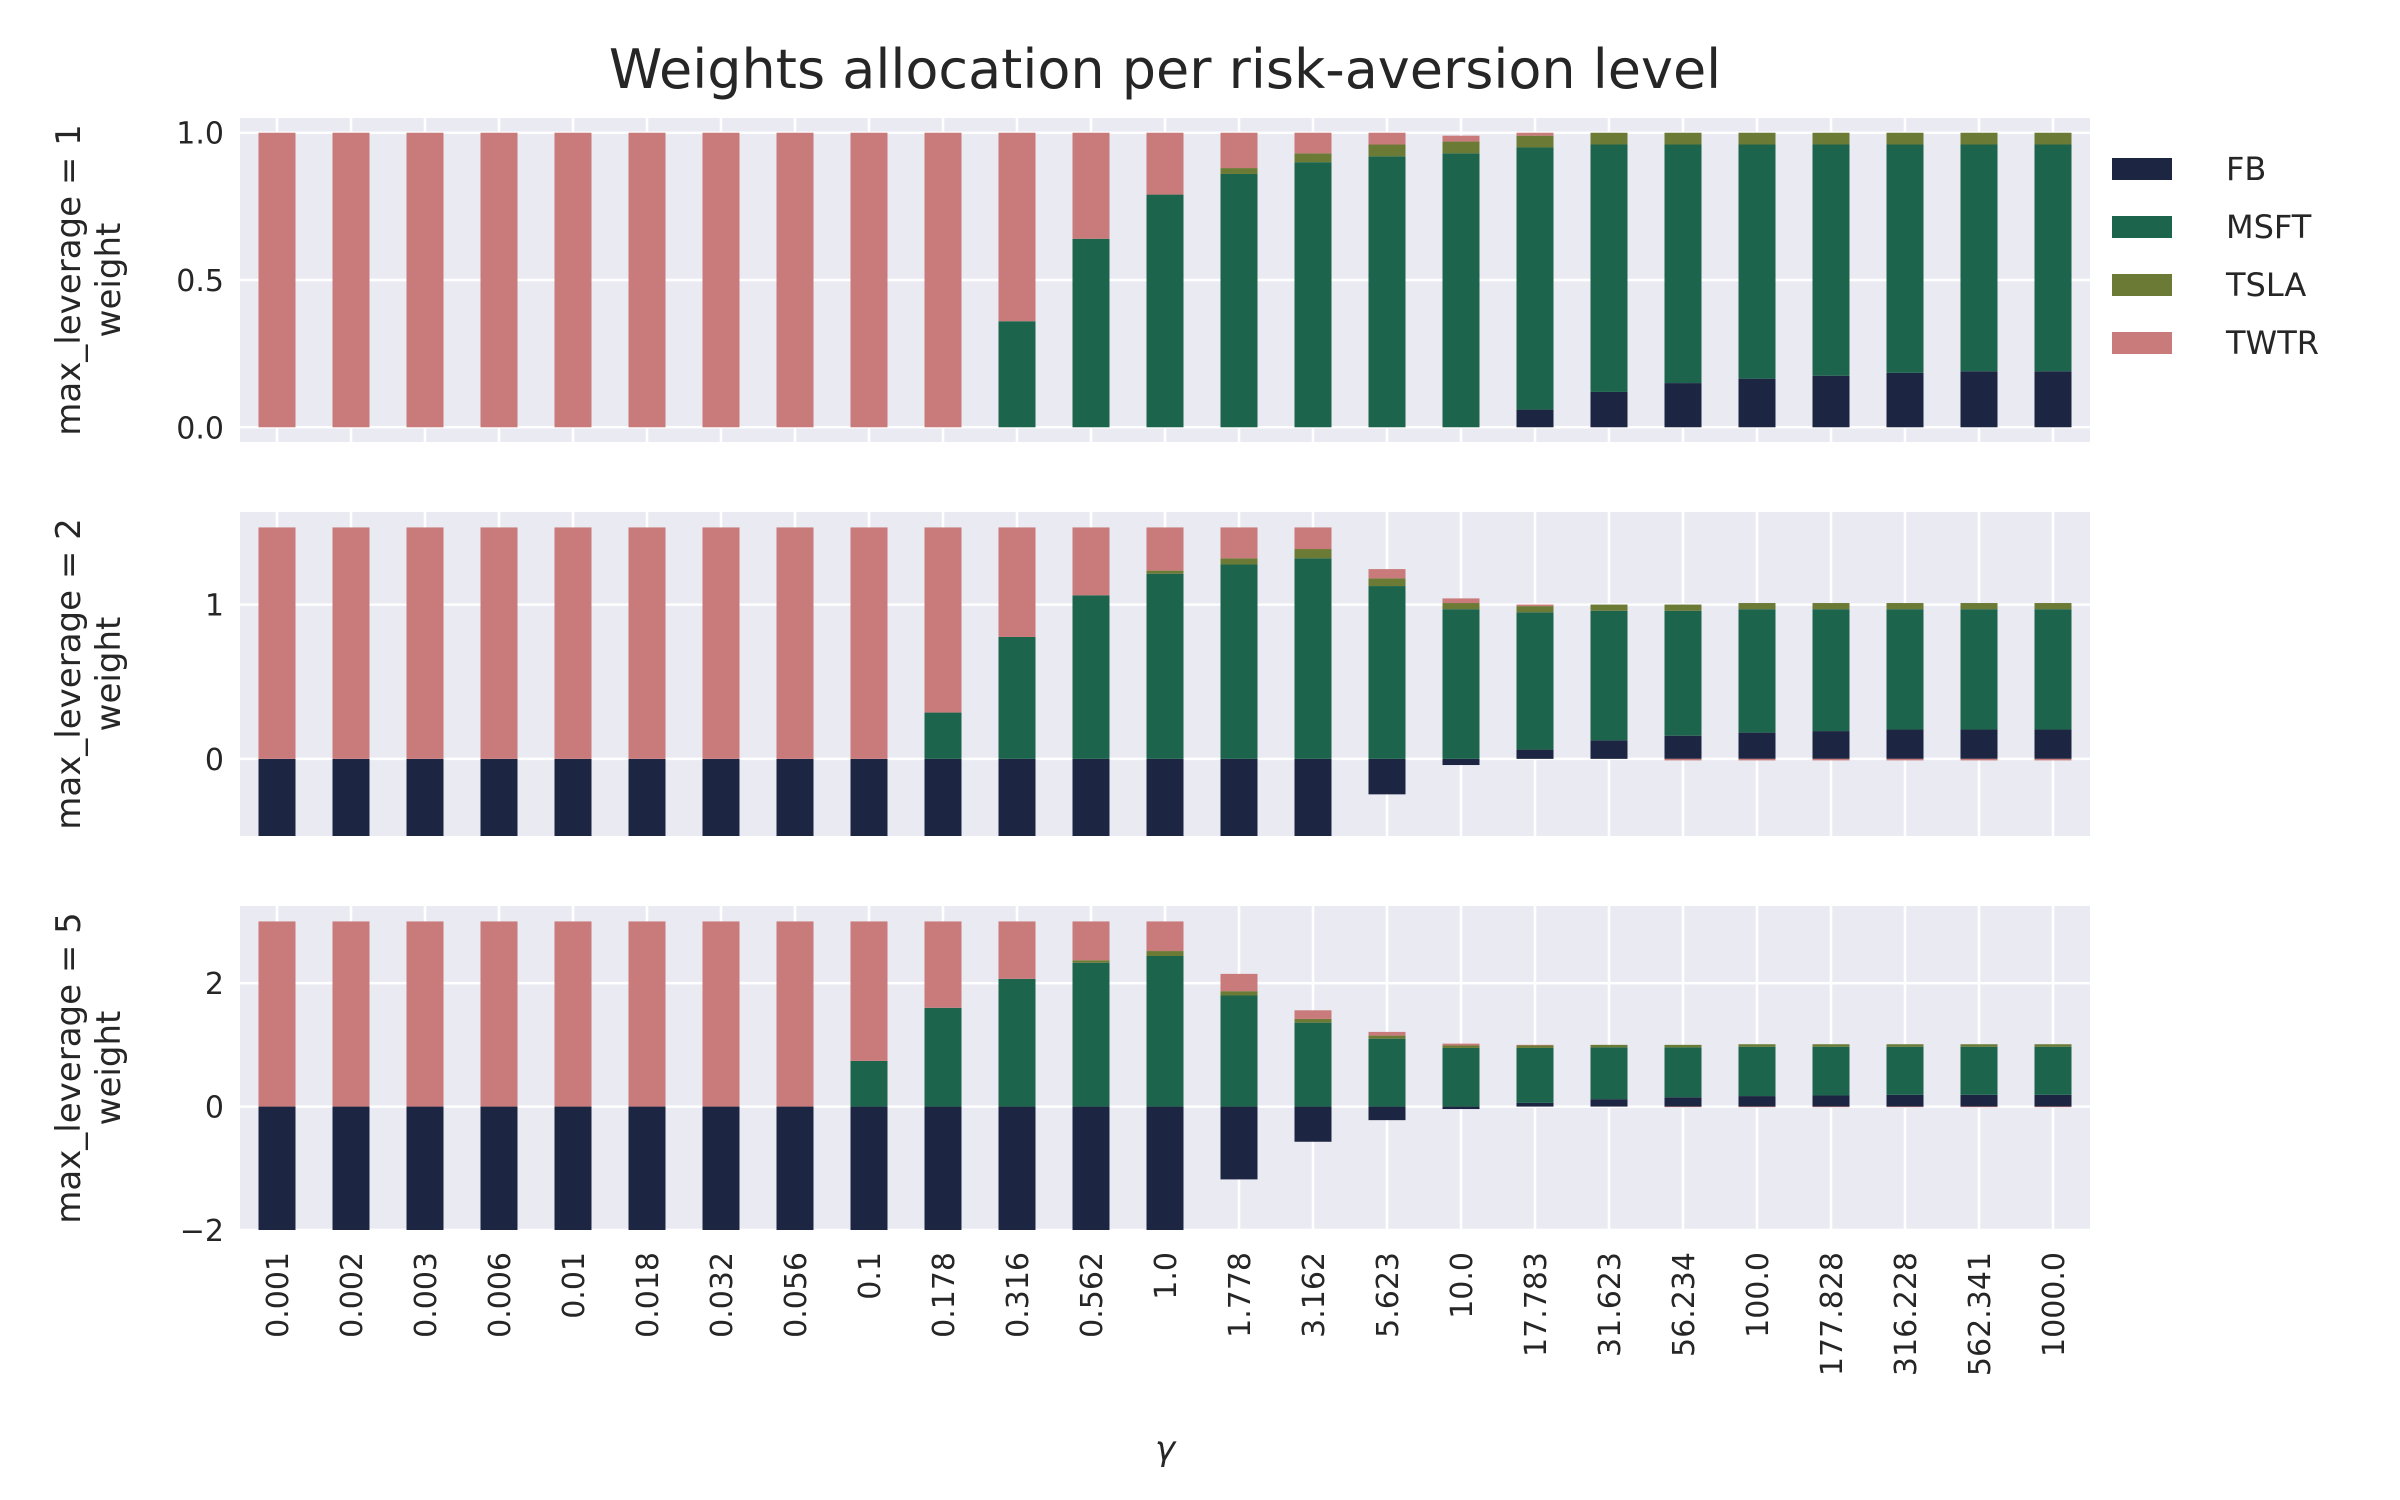  I want to click on bar-fb-0.003, so click(425, 797).